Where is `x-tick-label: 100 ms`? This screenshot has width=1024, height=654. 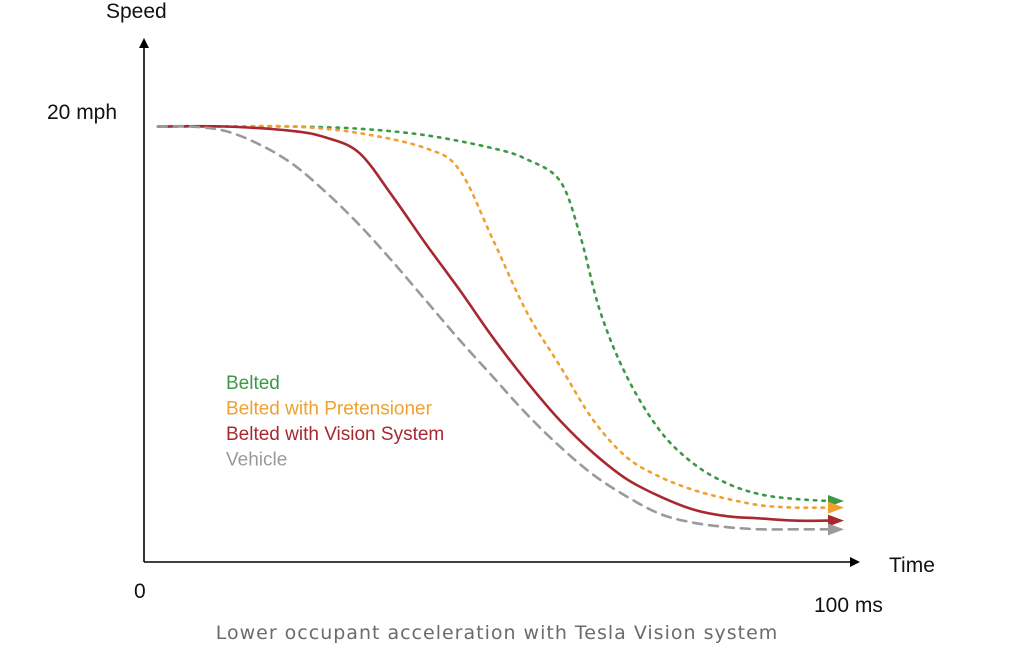
x-tick-label: 100 ms is located at coordinates (848, 605).